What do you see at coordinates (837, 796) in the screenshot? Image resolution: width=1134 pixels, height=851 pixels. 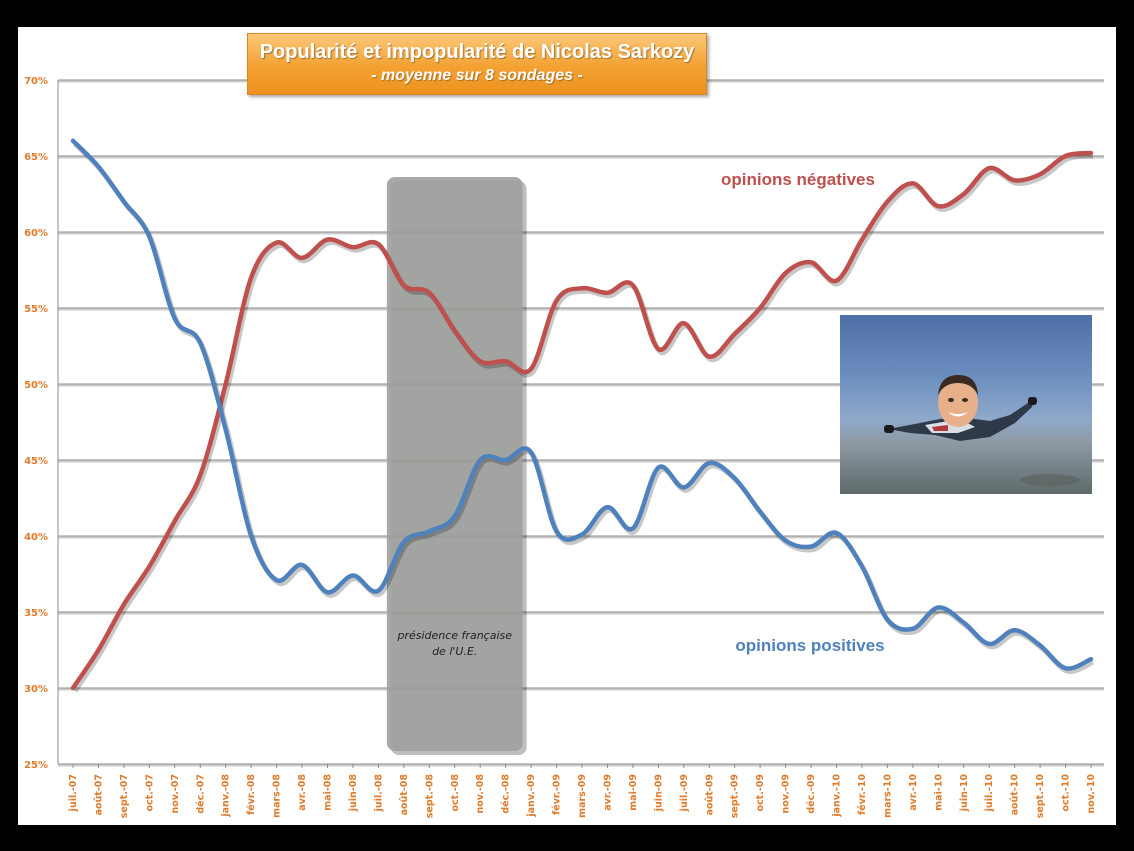 I see `x-tick-label: janv.-10` at bounding box center [837, 796].